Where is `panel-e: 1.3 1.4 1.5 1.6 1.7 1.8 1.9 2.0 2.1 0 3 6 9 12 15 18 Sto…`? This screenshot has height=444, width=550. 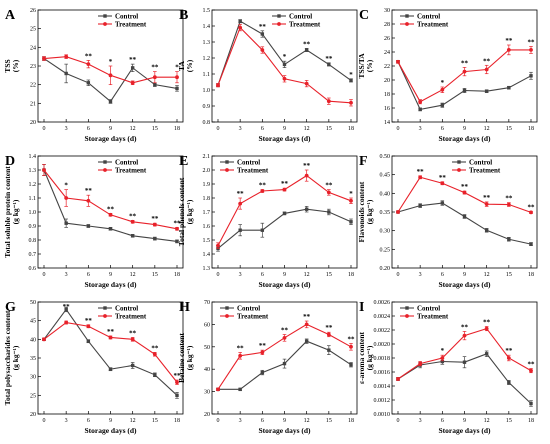 panel-e: 1.3 1.4 1.5 1.6 1.7 1.8 1.9 2.0 2.1 0 3 6 9 12 15 18 Sto… is located at coordinates (267, 221).